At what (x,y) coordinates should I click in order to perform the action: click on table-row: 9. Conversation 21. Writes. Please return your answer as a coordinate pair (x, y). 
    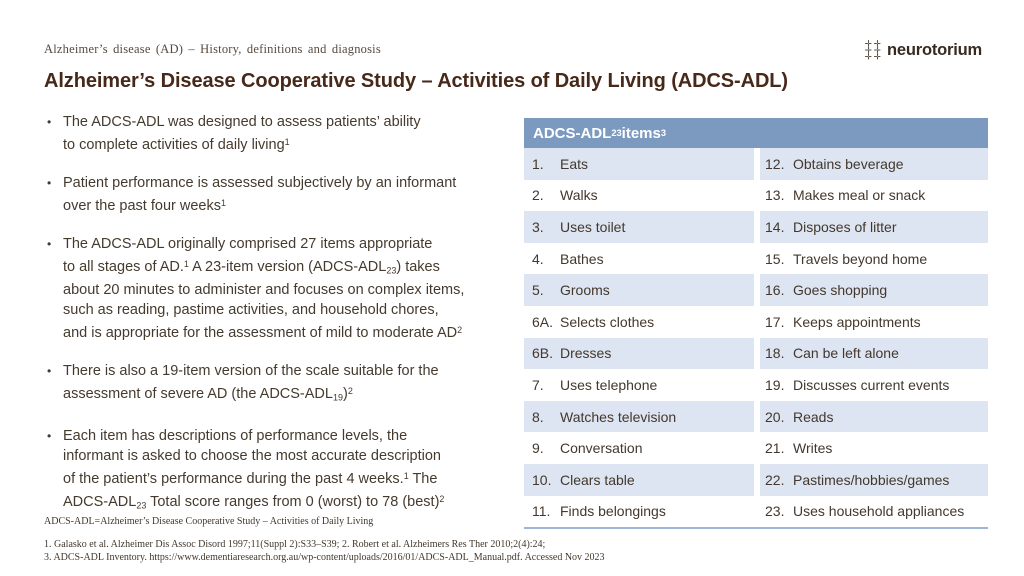
    Looking at the image, I should click on (756, 448).